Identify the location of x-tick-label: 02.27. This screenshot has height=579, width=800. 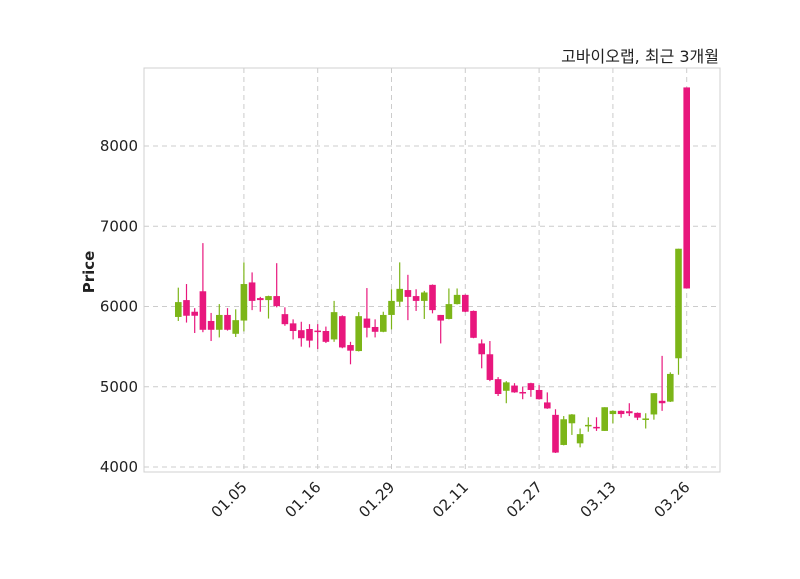
(524, 499).